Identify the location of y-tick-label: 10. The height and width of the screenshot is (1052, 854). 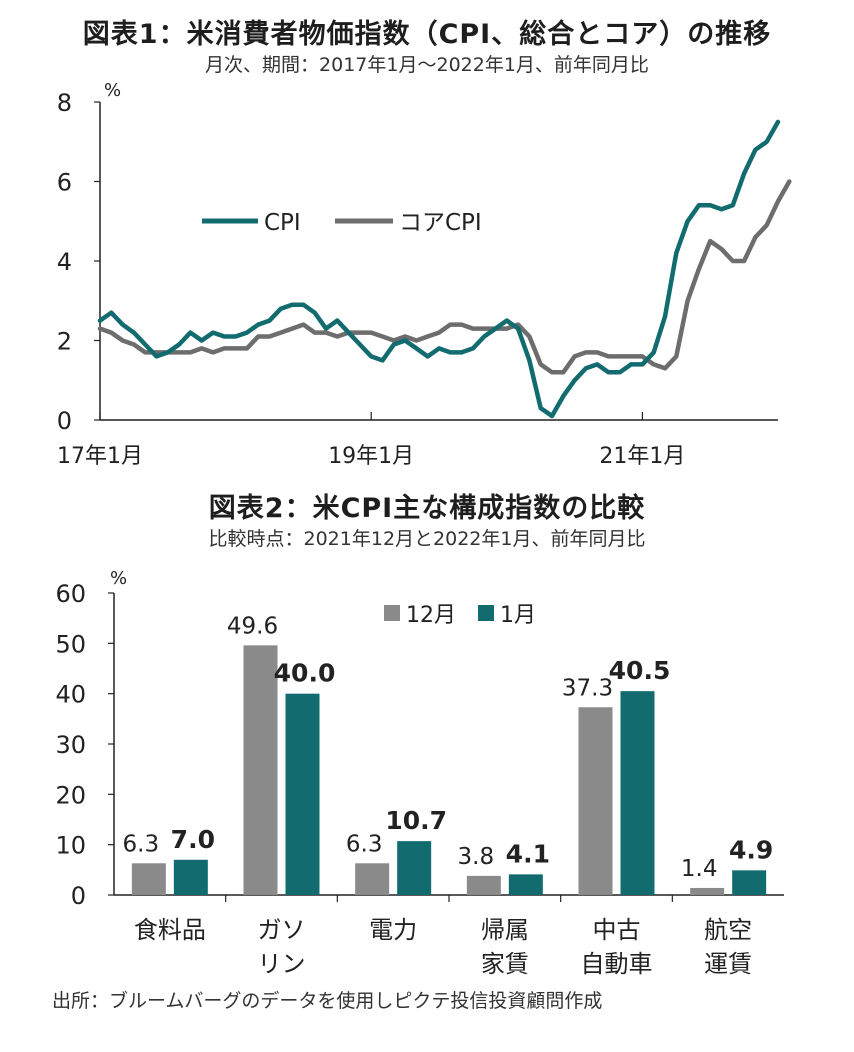
(70, 846).